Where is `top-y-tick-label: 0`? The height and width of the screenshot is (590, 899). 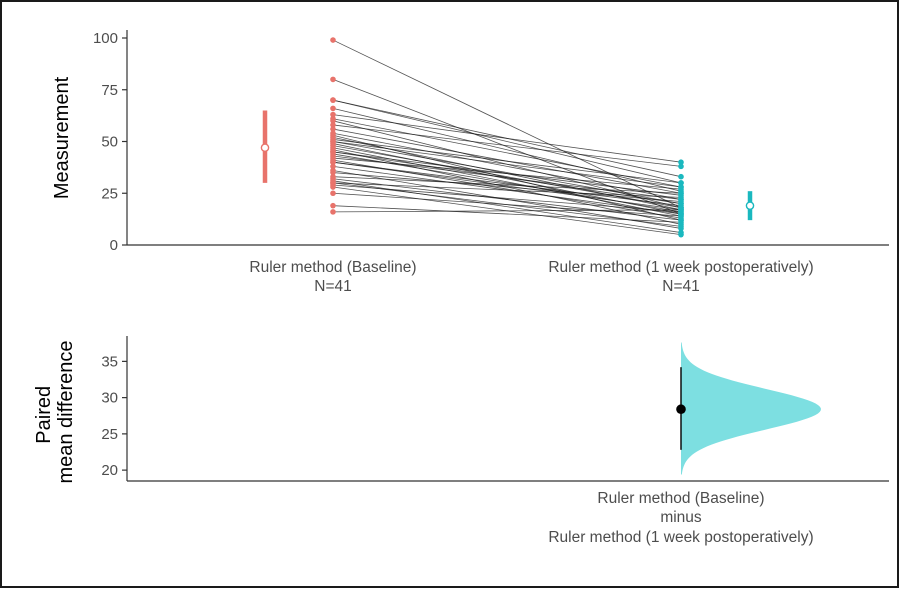
top-y-tick-label: 0 is located at coordinates (114, 245).